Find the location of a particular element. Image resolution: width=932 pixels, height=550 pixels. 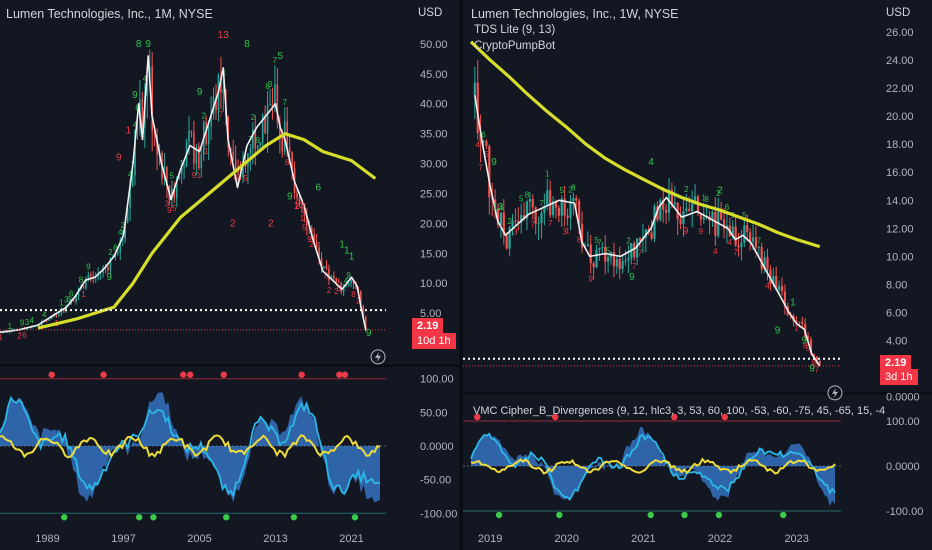

weekly-x-tick-label: 2019 is located at coordinates (490, 539).